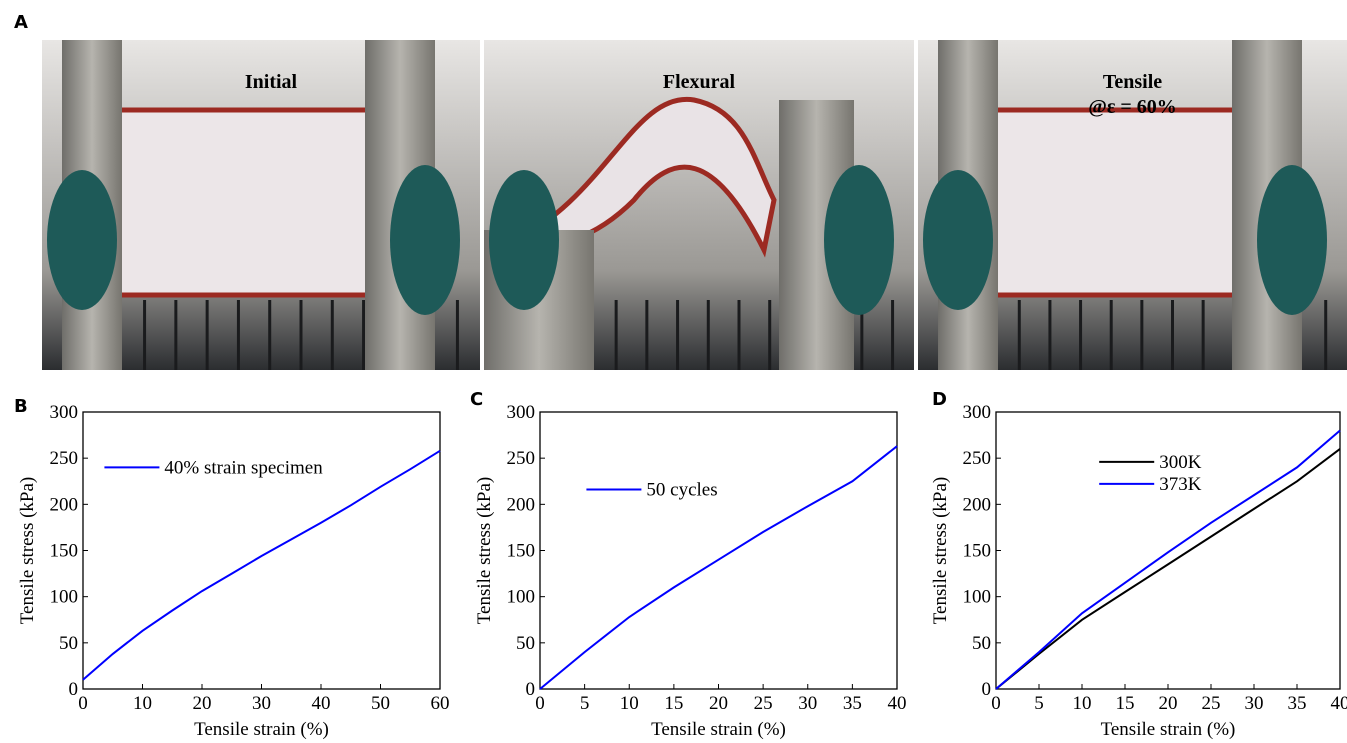 This screenshot has width=1347, height=743. What do you see at coordinates (21, 22) in the screenshot?
I see `panel-label: A` at bounding box center [21, 22].